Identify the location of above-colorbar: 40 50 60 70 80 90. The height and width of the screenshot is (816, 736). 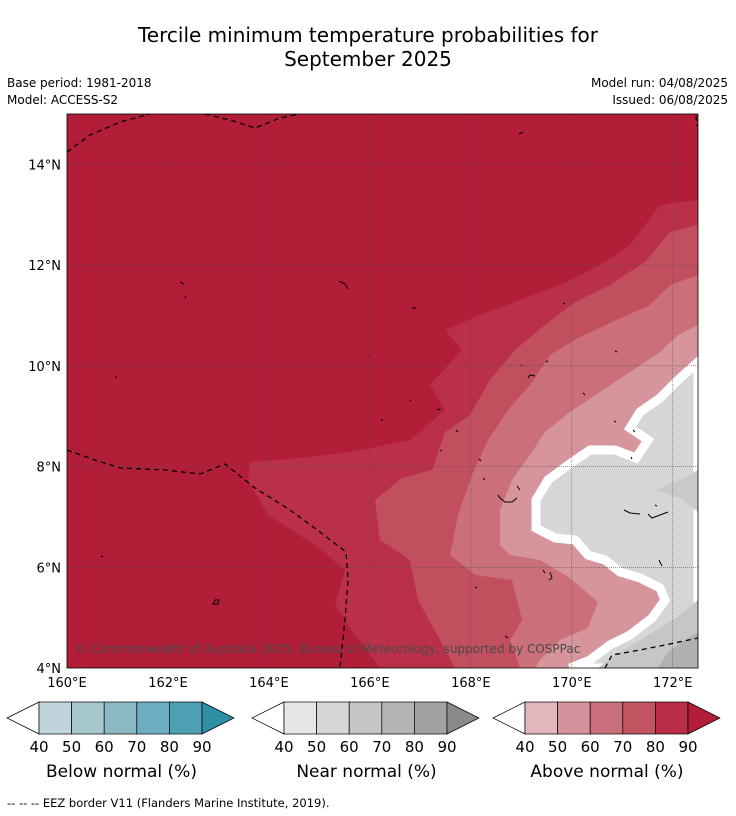
(606, 728).